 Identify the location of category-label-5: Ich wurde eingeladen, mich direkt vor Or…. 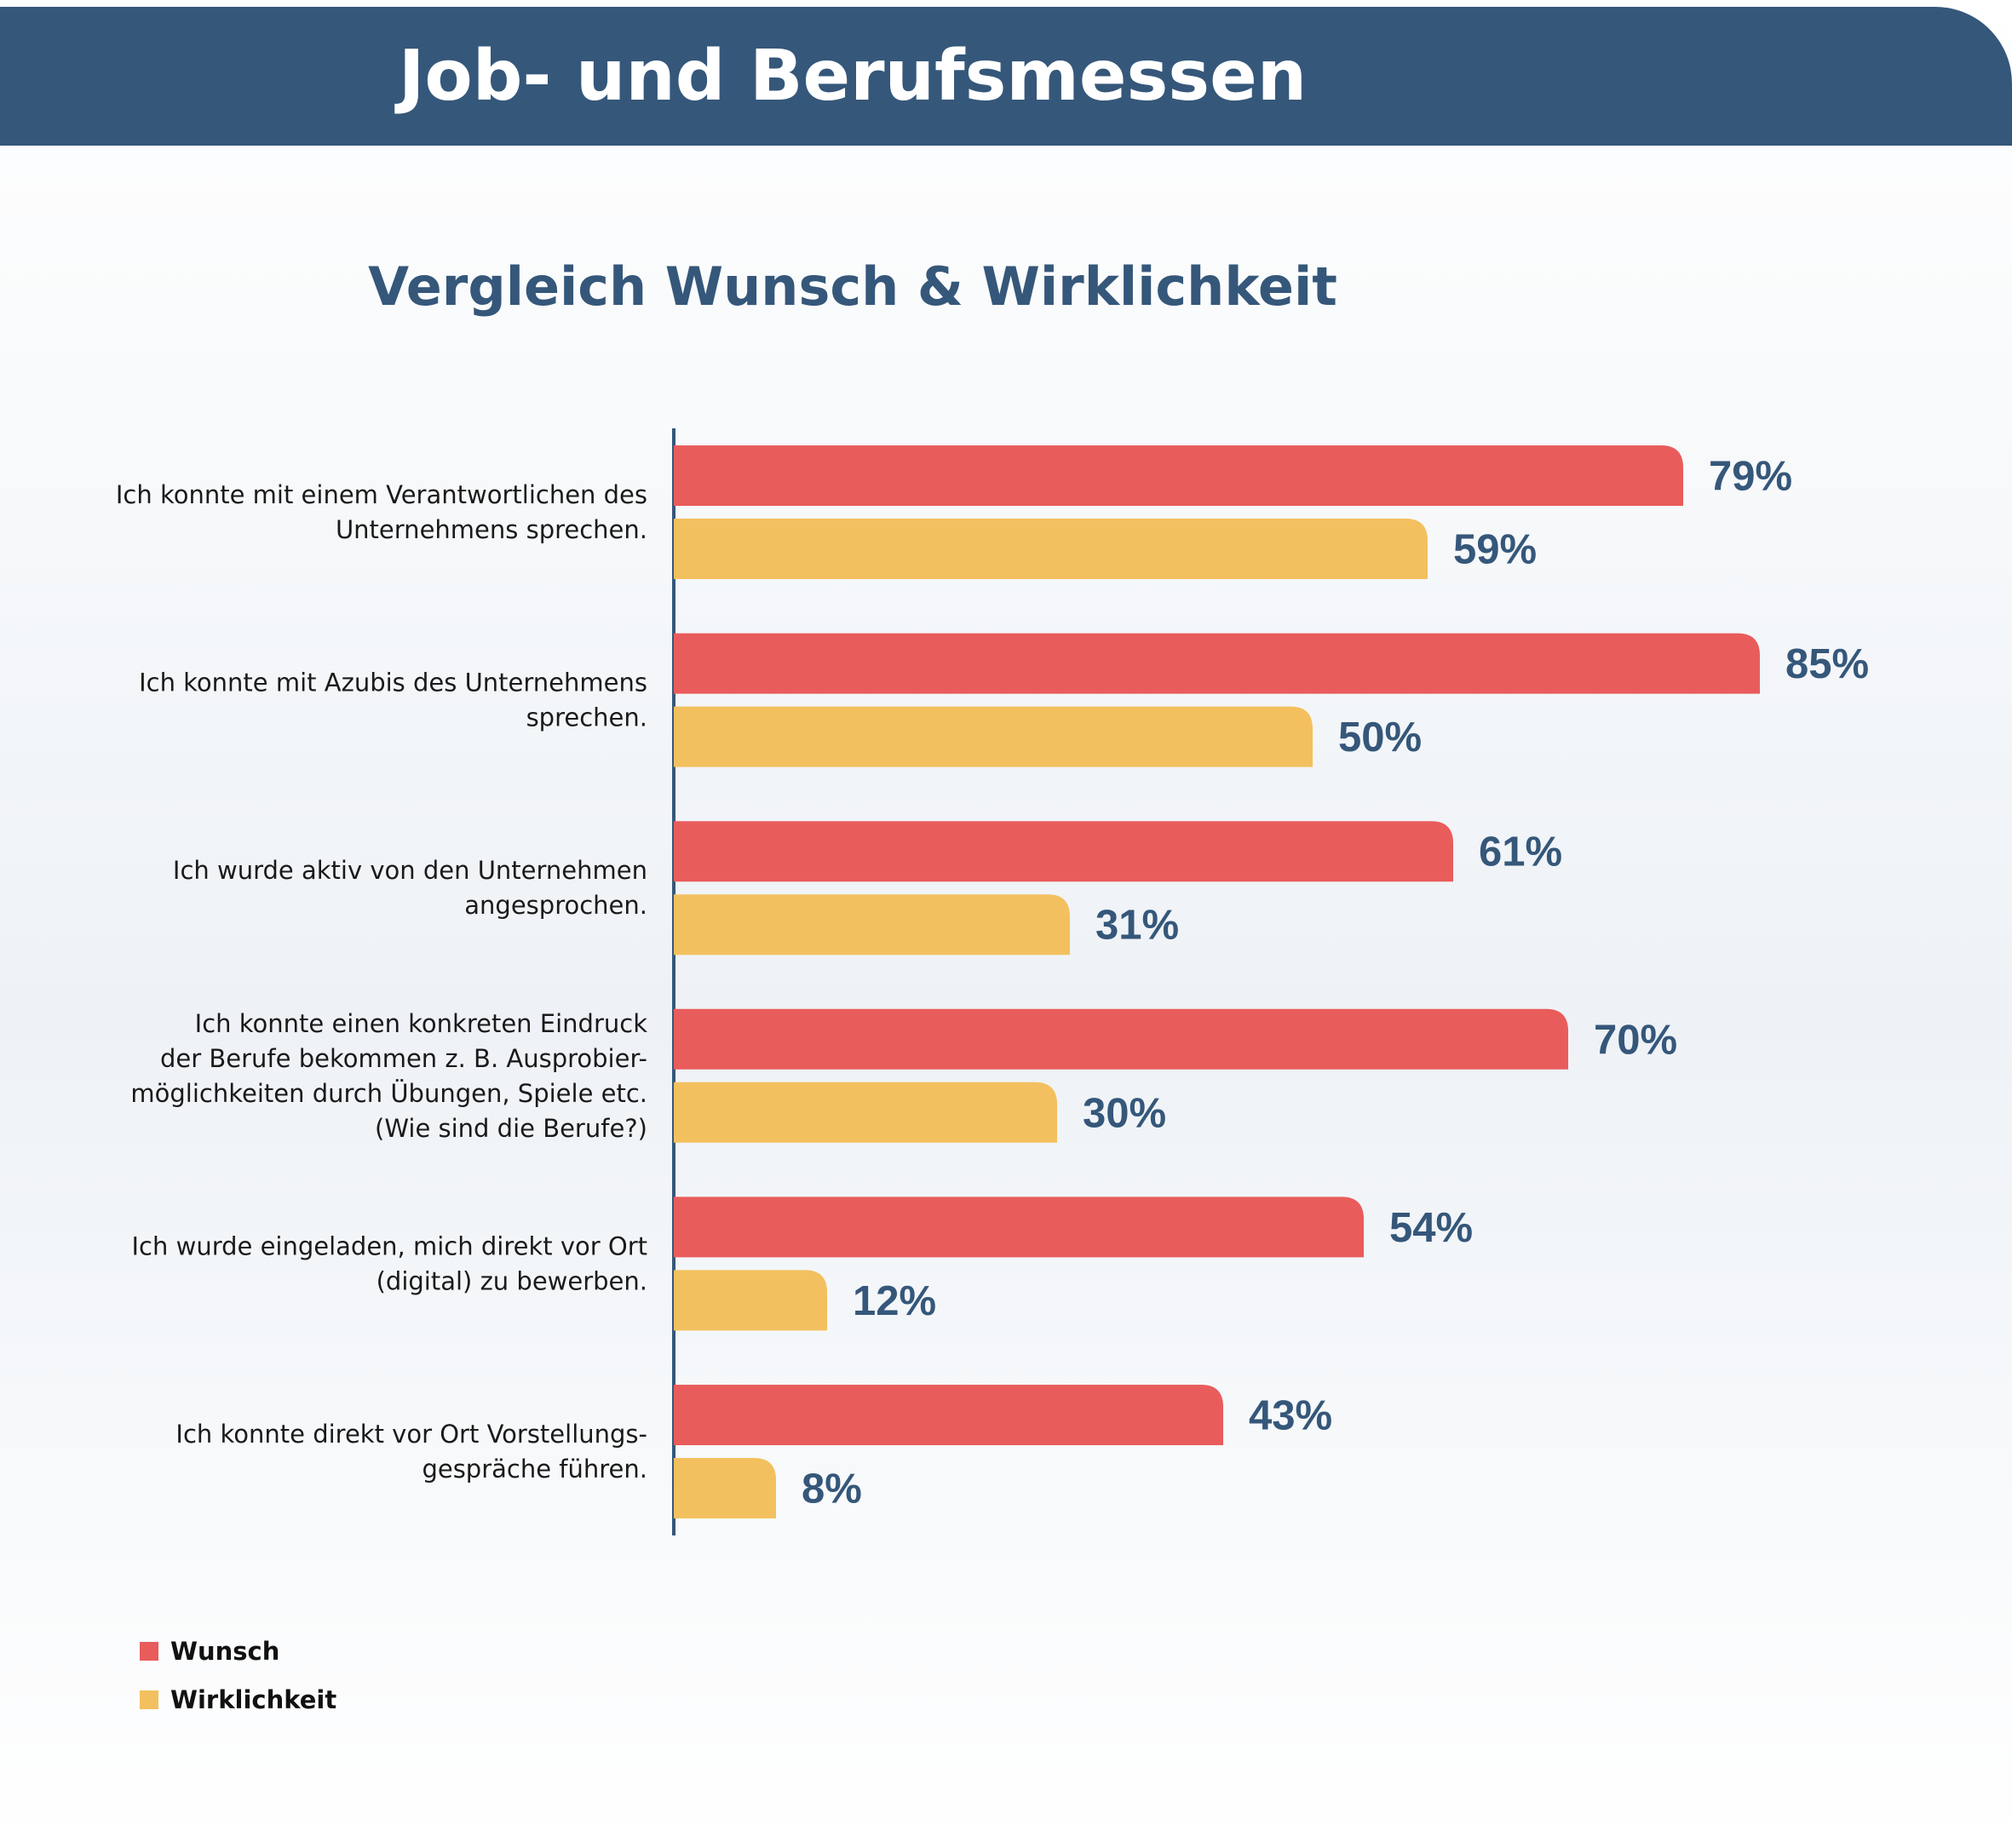
(390, 1263).